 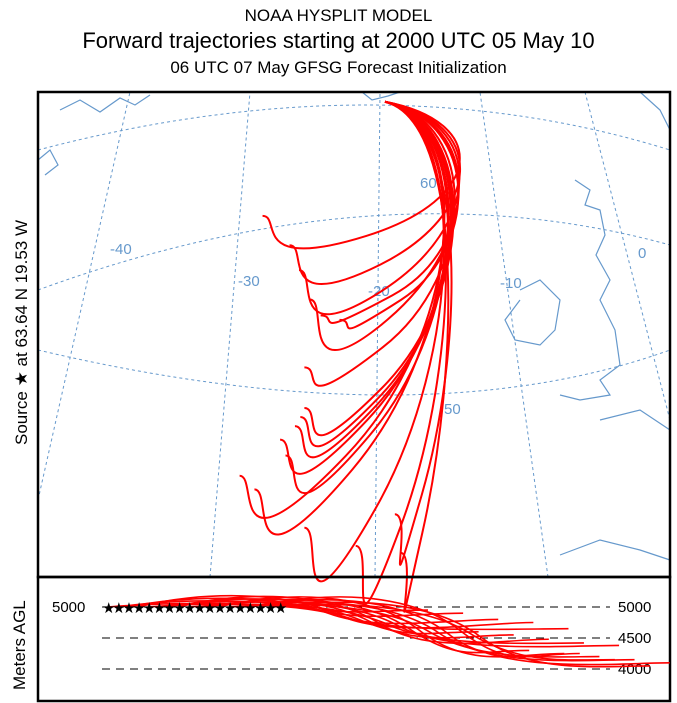 I want to click on vertical-axis-label: Meters AGL, so click(x=19, y=645).